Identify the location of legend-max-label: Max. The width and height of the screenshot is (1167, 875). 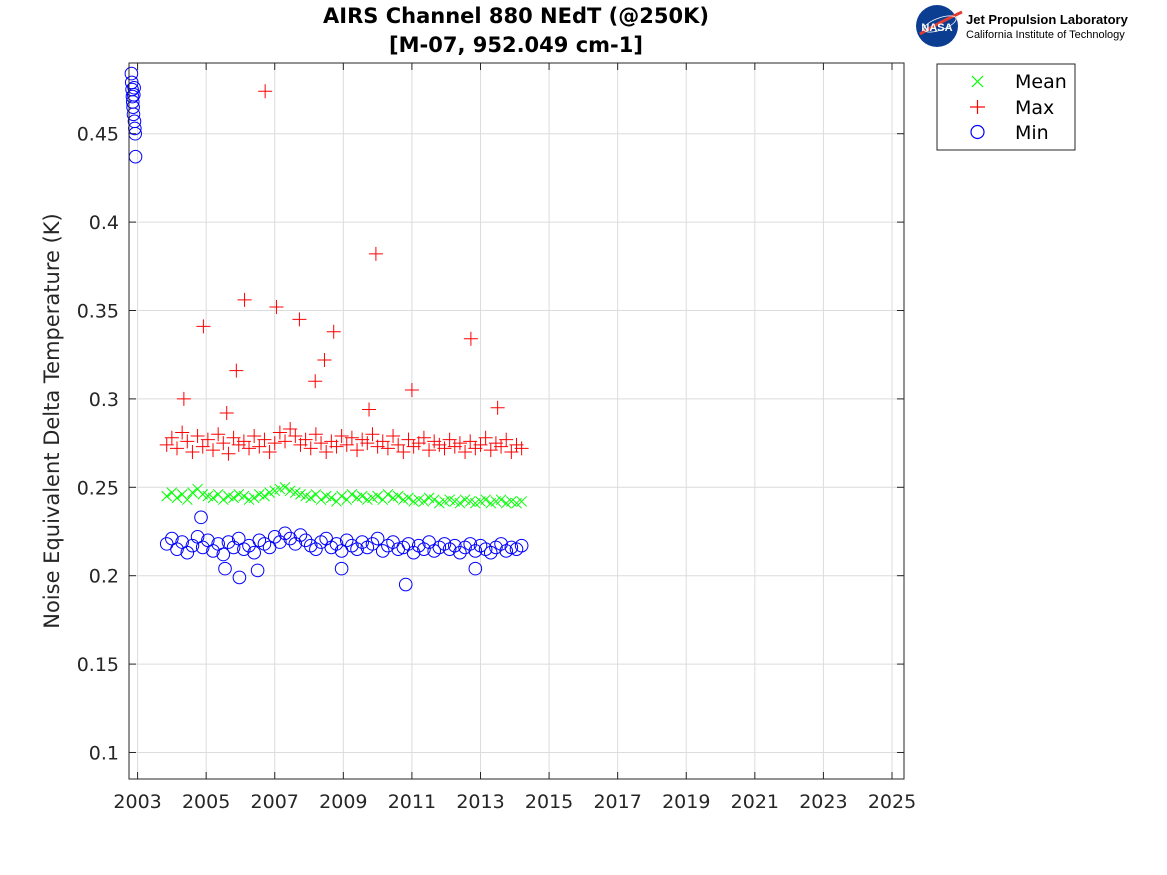
(1034, 108).